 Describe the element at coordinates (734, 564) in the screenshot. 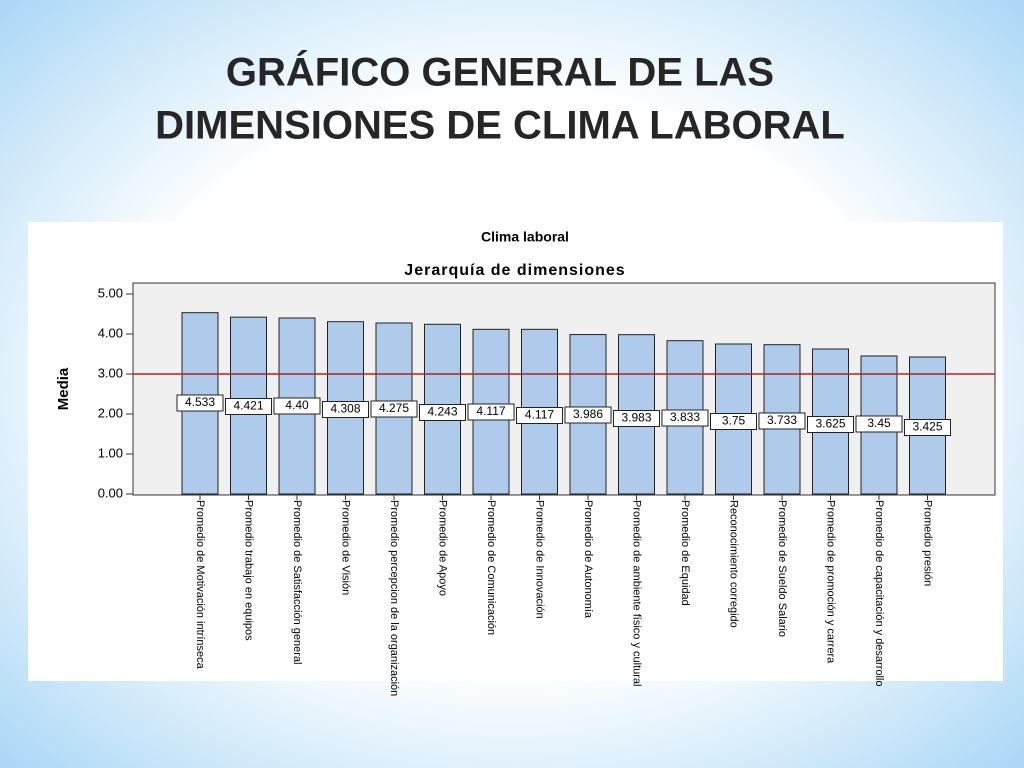

I see `x-tick-label: Reconocimiento corregido` at that location.